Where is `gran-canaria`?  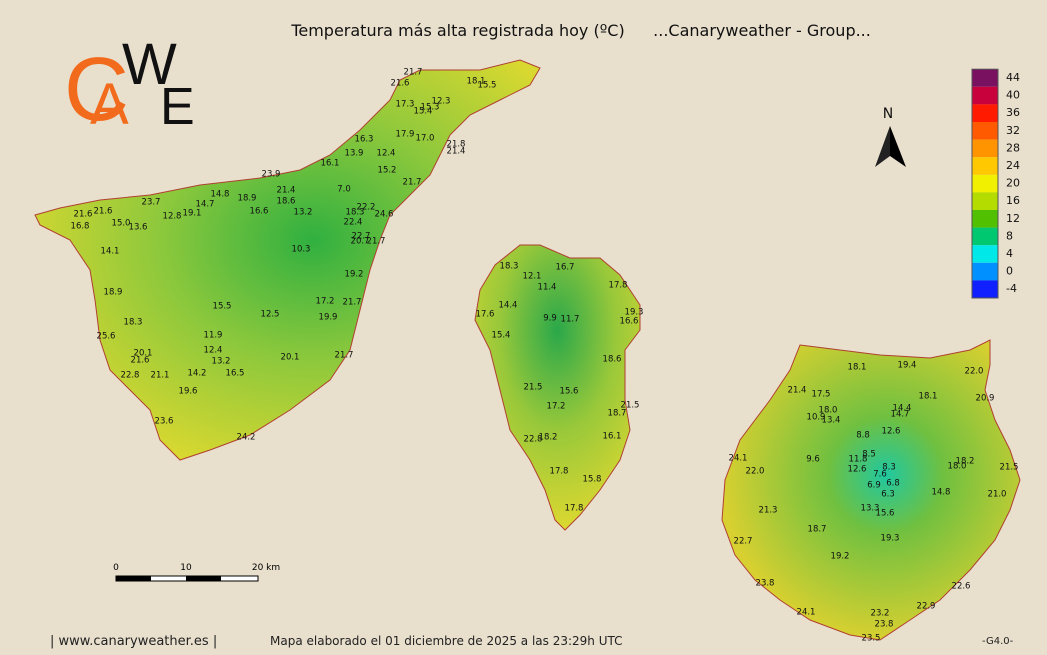
gran-canaria is located at coordinates (871, 490).